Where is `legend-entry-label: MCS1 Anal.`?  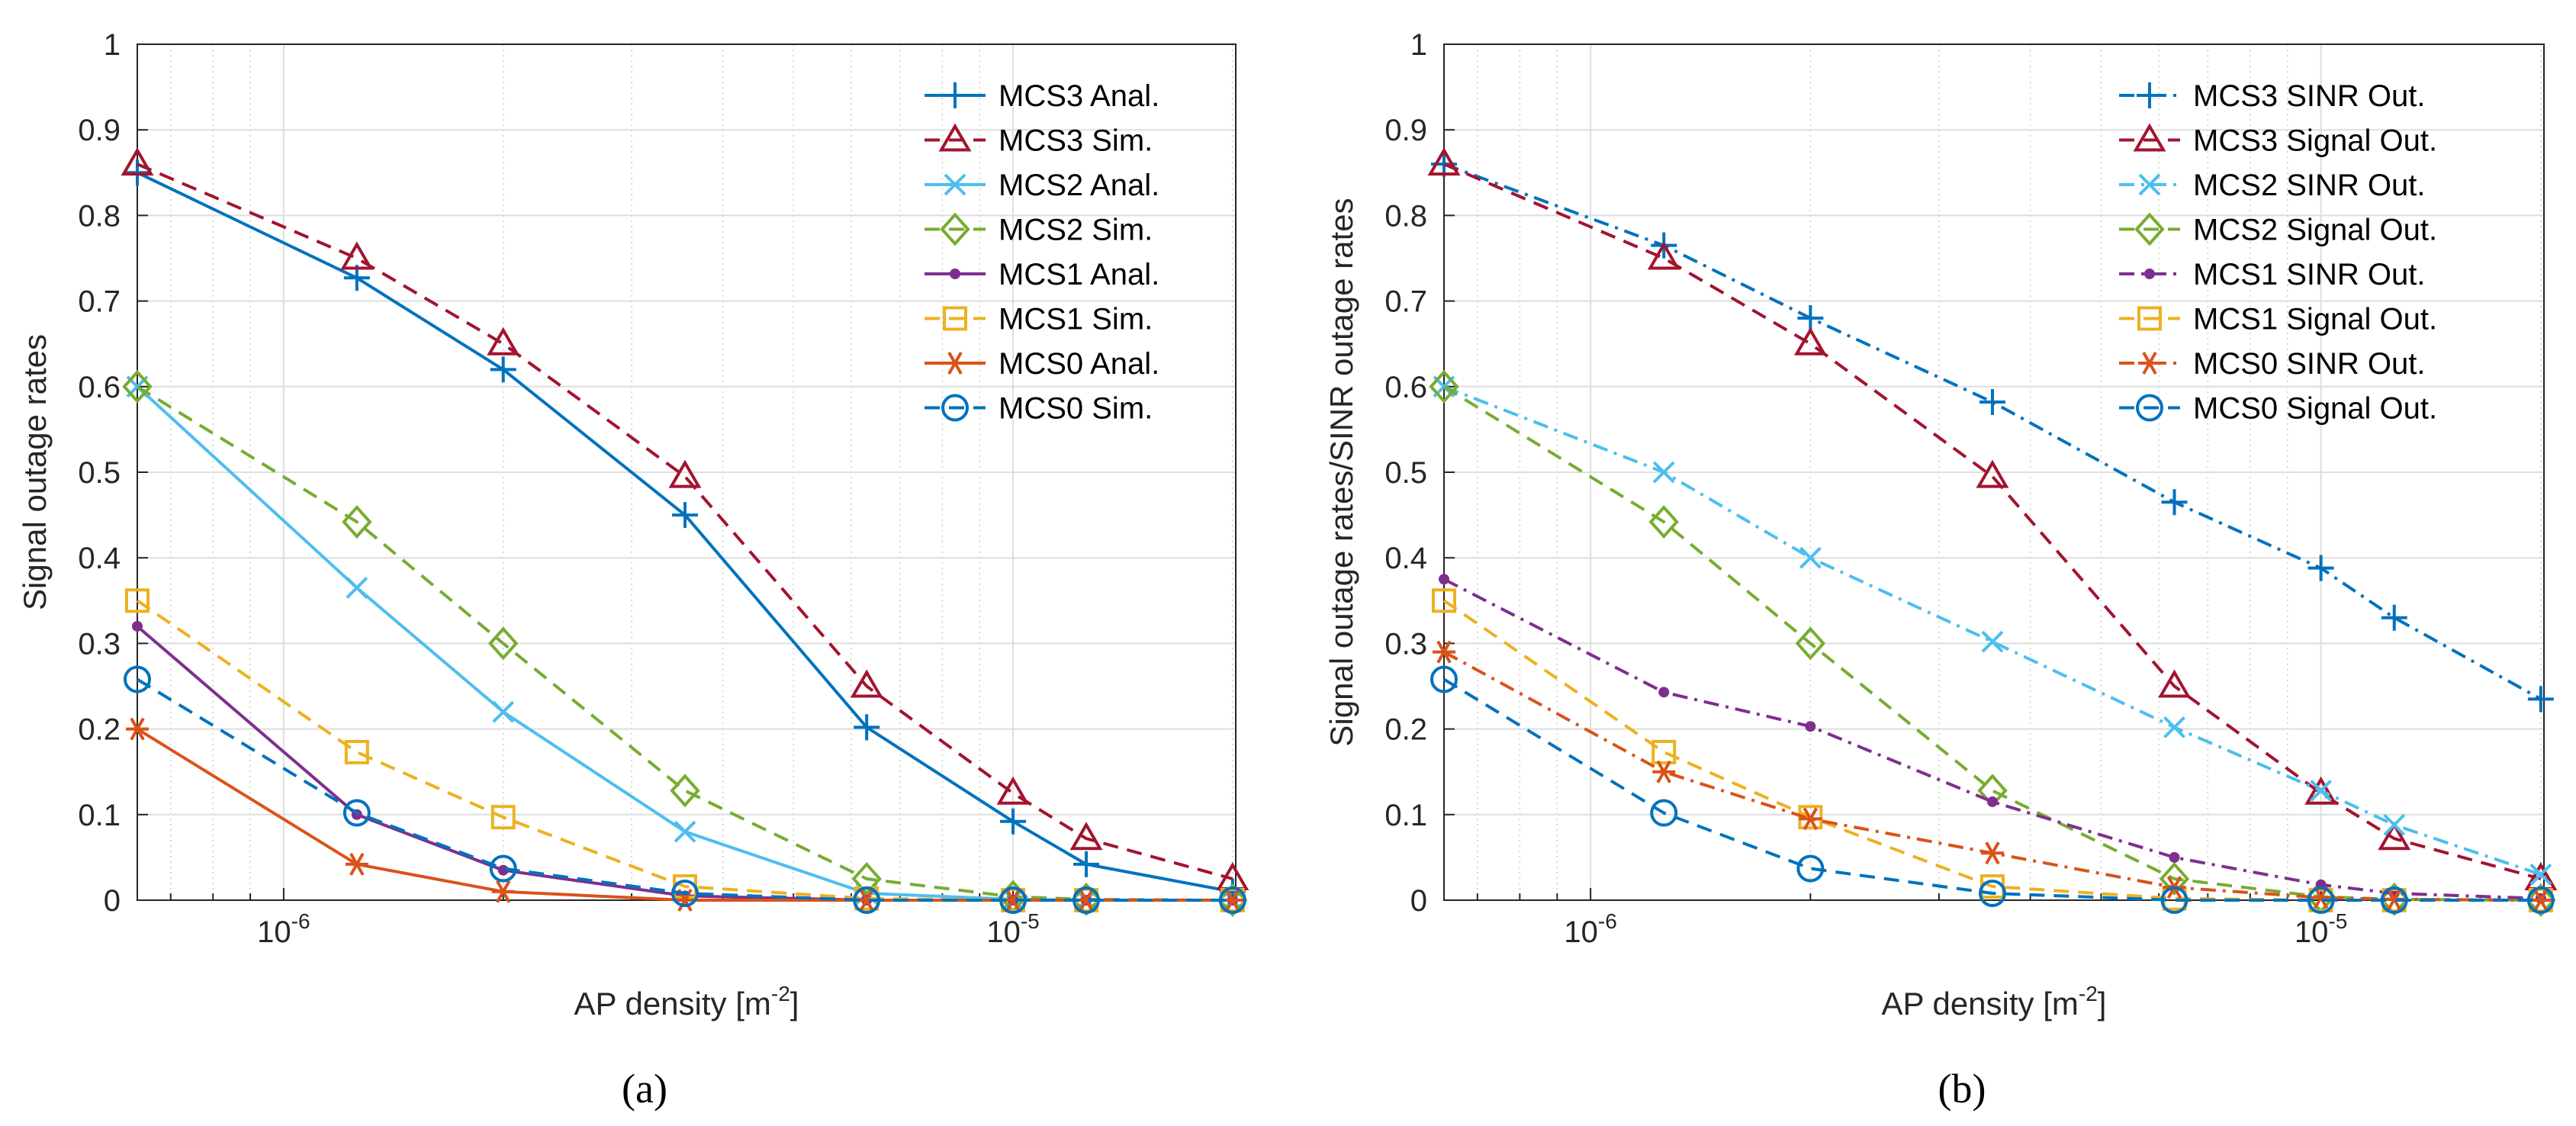 legend-entry-label: MCS1 Anal. is located at coordinates (1079, 274).